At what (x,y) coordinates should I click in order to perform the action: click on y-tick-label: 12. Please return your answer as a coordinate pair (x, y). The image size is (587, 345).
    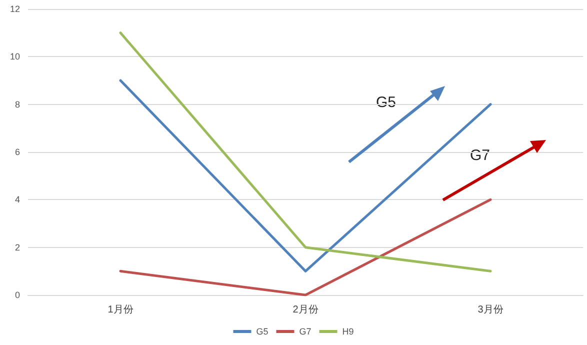
    Looking at the image, I should click on (15, 9).